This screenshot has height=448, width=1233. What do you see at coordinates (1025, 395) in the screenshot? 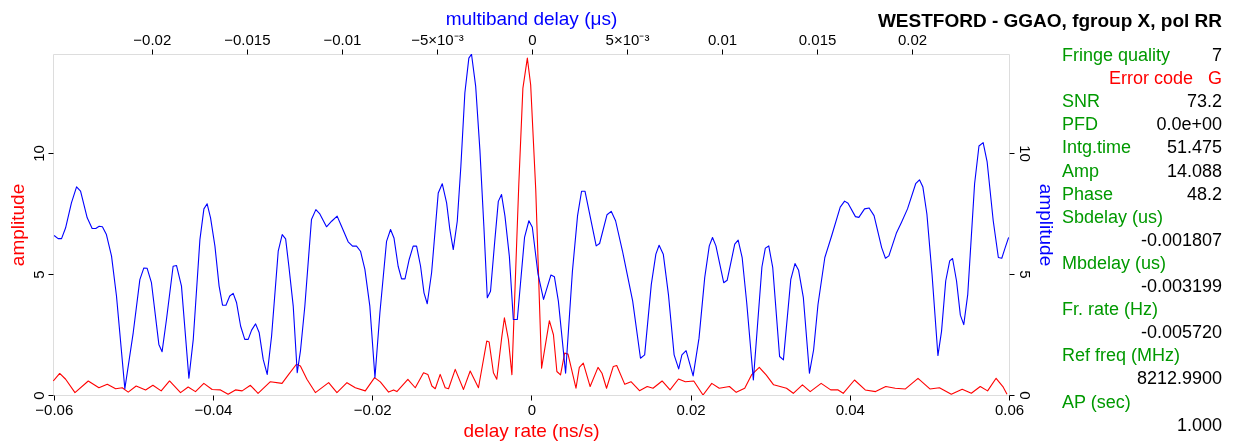
I see `y2-tick-label: 0` at bounding box center [1025, 395].